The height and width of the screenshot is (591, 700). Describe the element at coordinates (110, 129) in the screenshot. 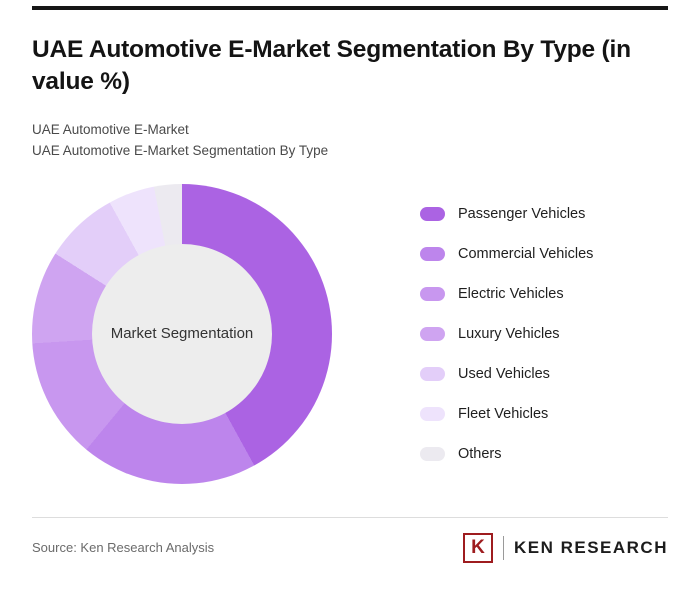

I see `subtitle-line-1: UAE Automotive E-Market` at that location.